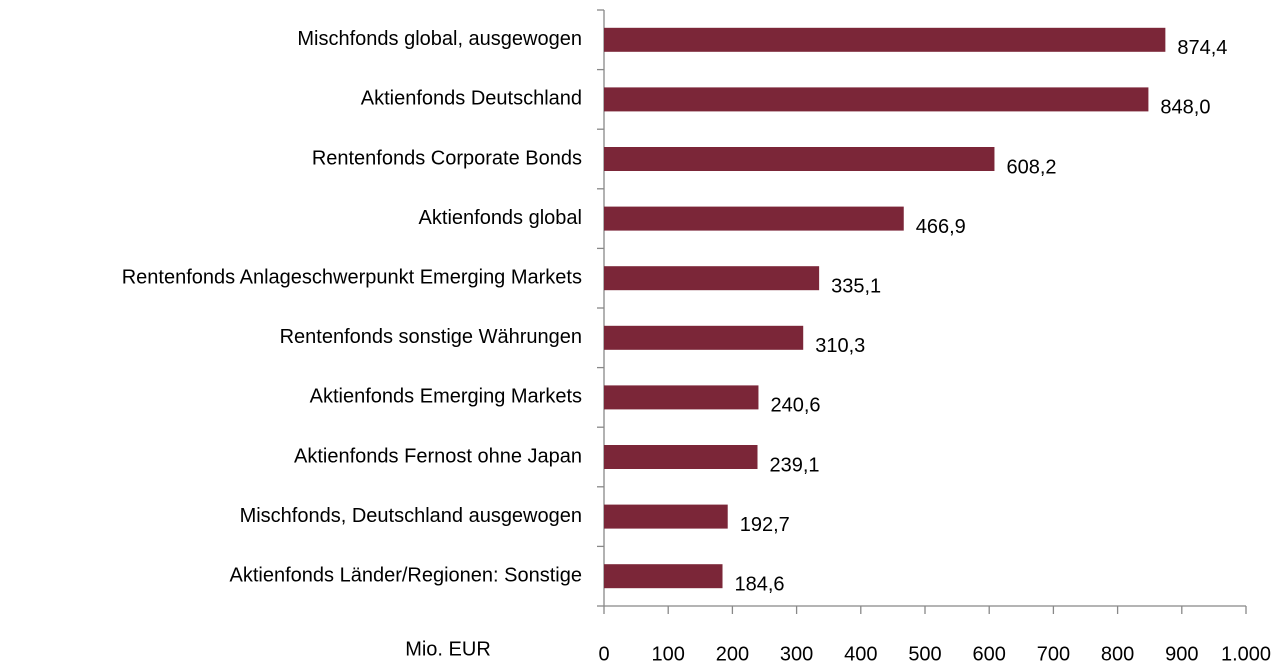 The width and height of the screenshot is (1284, 665). I want to click on value-label: 608,2, so click(1031, 167).